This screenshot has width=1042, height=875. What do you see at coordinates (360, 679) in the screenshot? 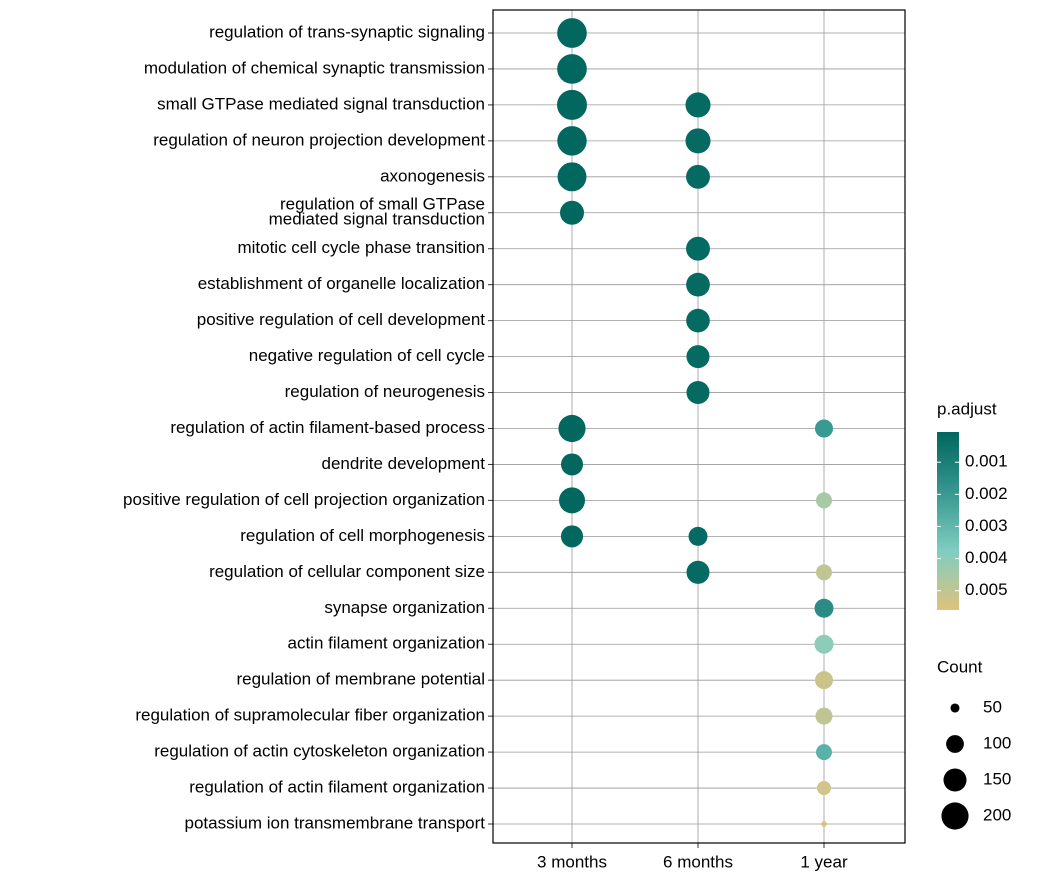
I see `y-tick-label: regulation of membrane potential` at bounding box center [360, 679].